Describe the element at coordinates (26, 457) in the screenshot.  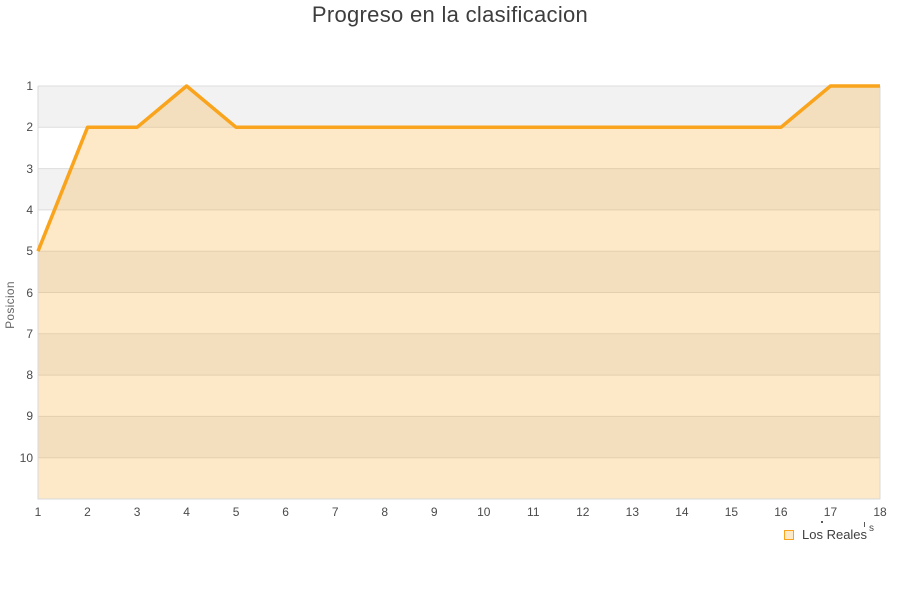
I see `y-tick-label: 10` at that location.